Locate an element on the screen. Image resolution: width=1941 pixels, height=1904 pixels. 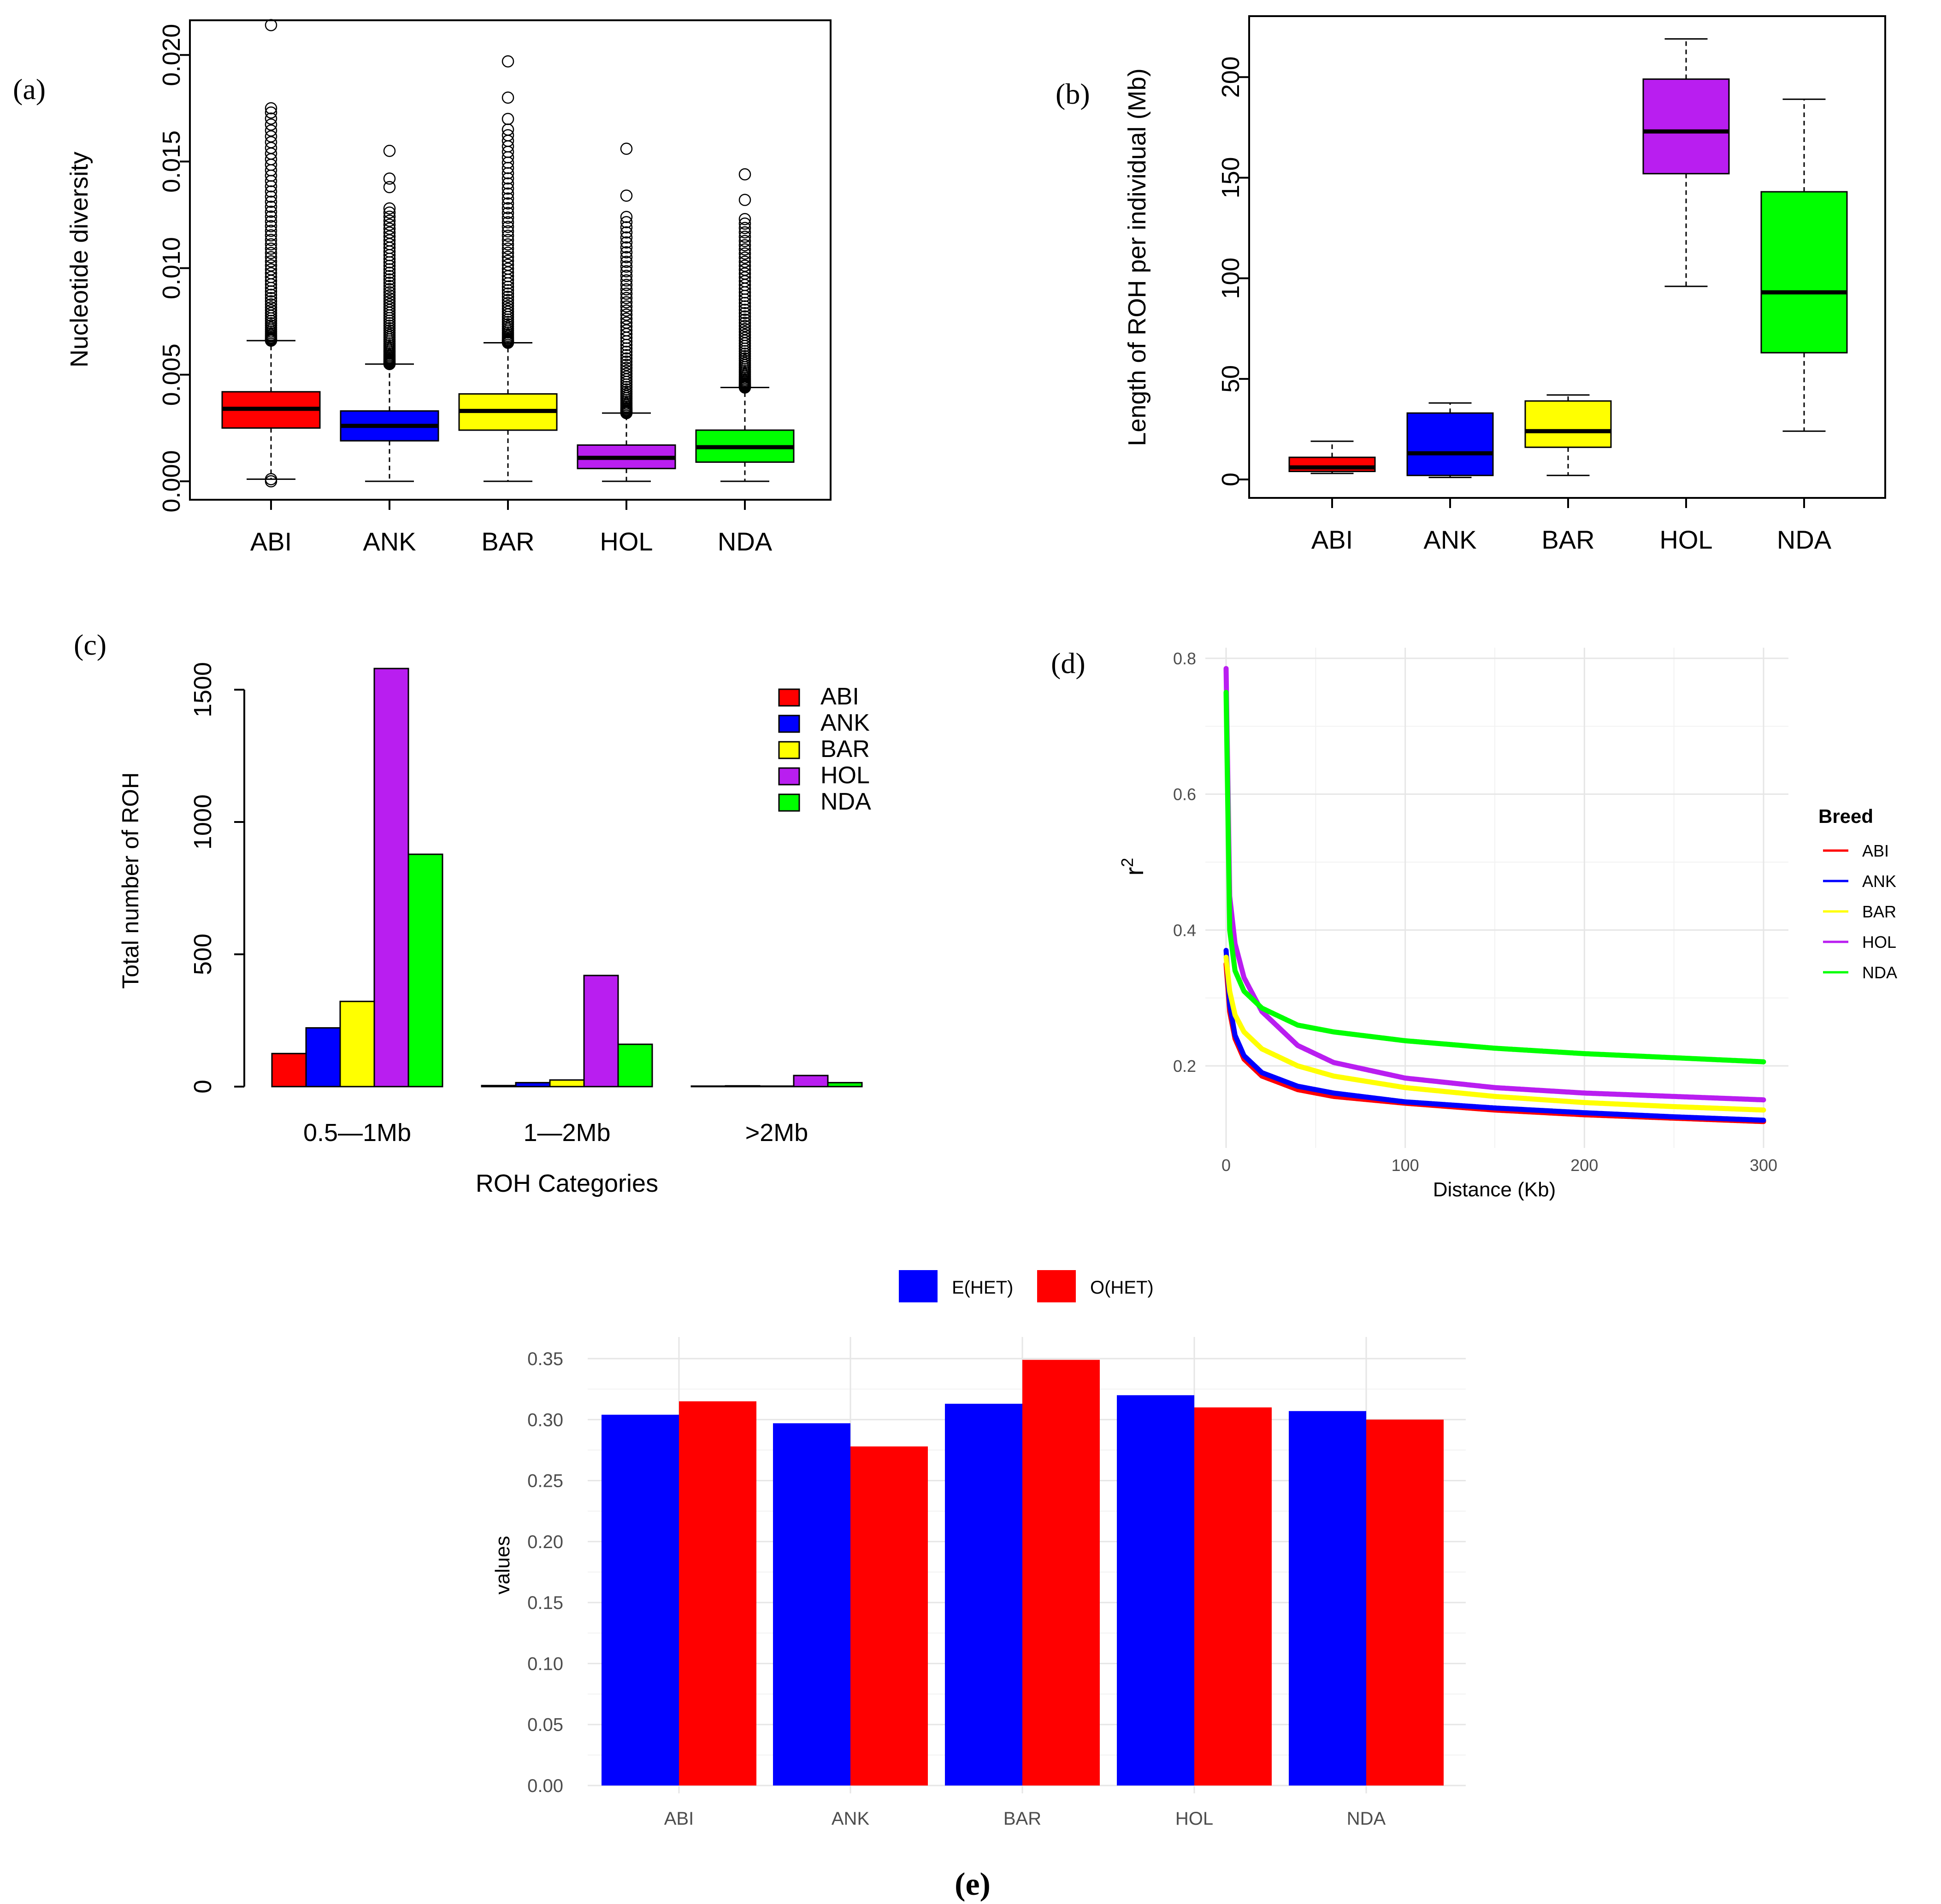
line-bar is located at coordinates (1494, 1033).